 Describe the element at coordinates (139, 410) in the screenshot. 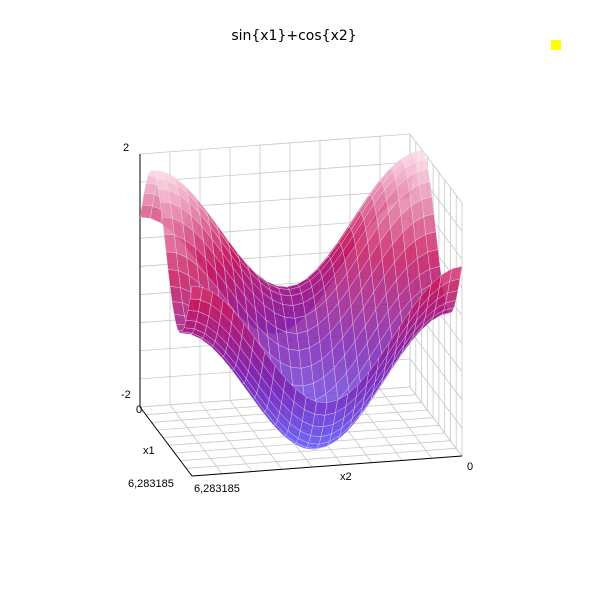

I see `x1-tick-start: 0` at that location.